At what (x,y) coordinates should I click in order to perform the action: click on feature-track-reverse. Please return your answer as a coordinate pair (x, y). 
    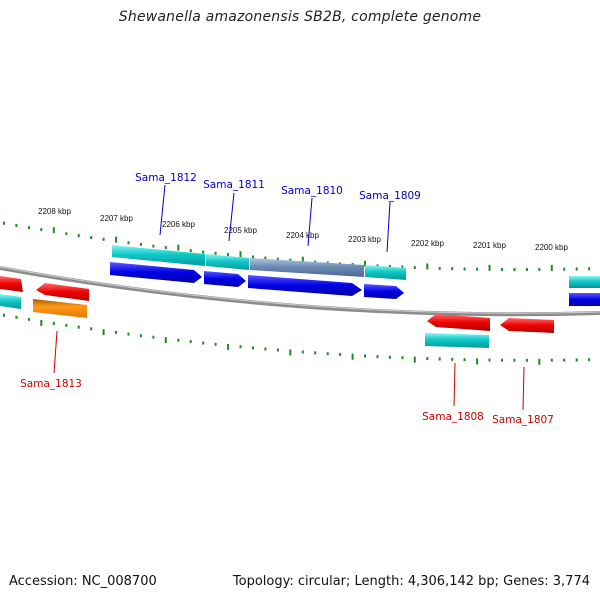
    Looking at the image, I should click on (244, 321).